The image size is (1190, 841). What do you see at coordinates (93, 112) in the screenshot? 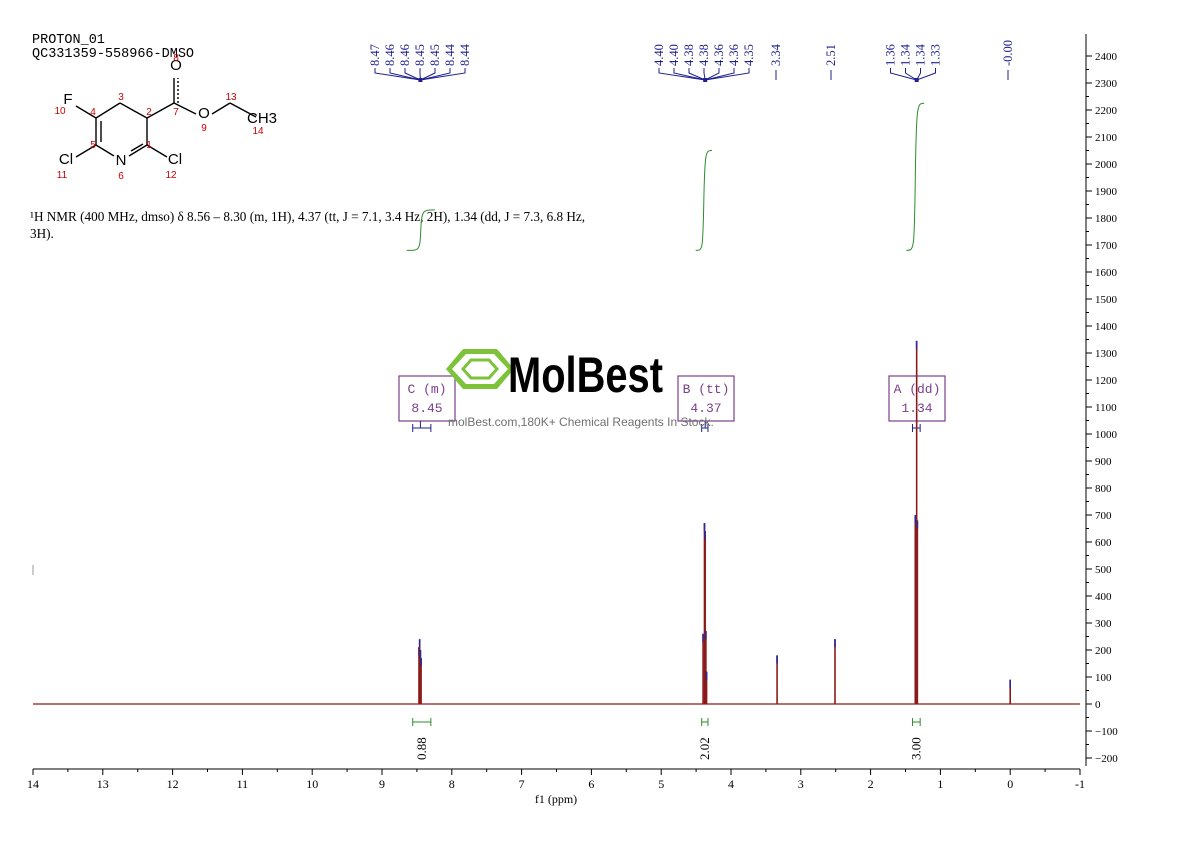
I see `atom-number: 4` at bounding box center [93, 112].